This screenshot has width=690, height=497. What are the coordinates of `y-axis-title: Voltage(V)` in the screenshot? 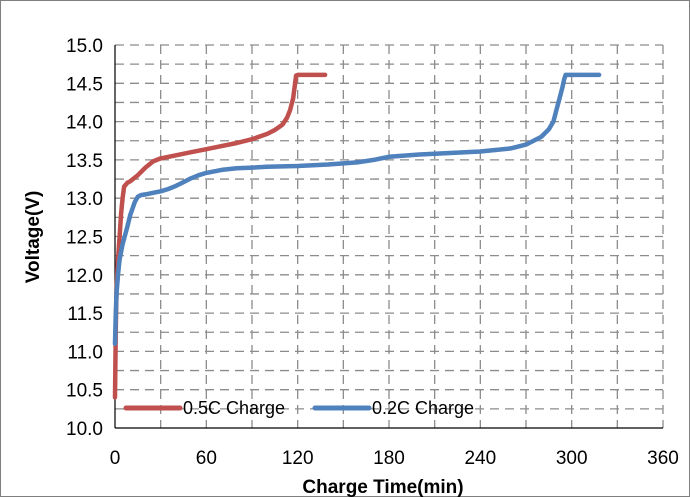 It's located at (33, 237).